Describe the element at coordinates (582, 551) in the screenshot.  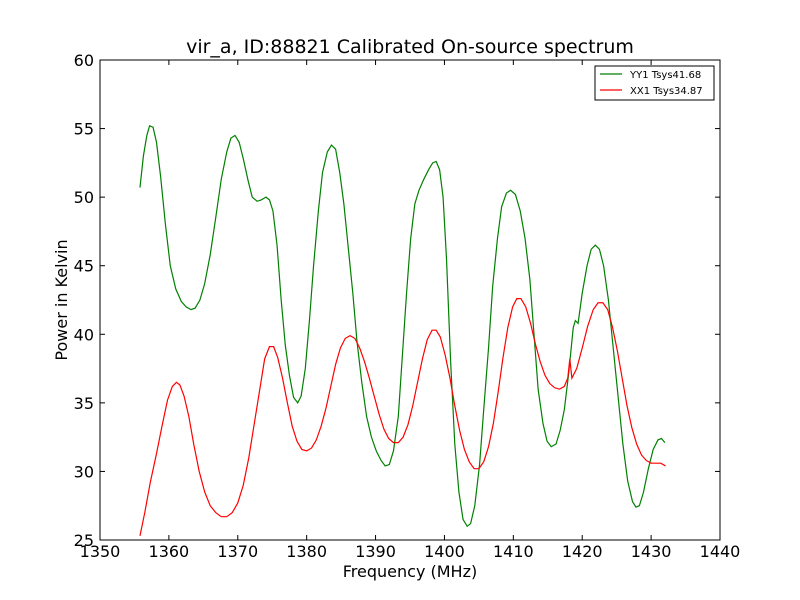
I see `x-tick-label: 1420` at that location.